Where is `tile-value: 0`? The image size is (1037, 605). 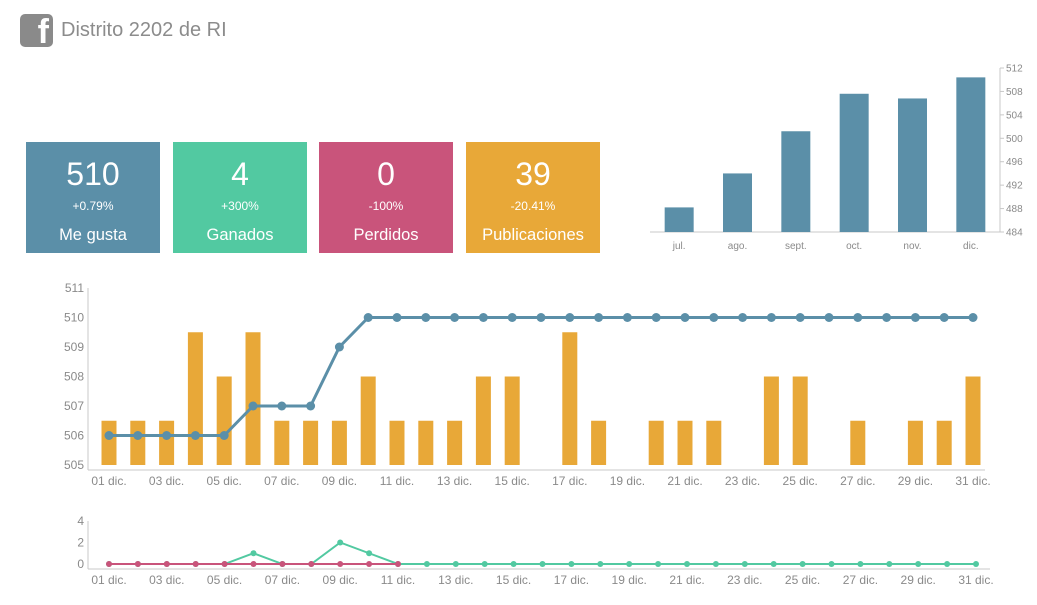 tile-value: 0 is located at coordinates (386, 174).